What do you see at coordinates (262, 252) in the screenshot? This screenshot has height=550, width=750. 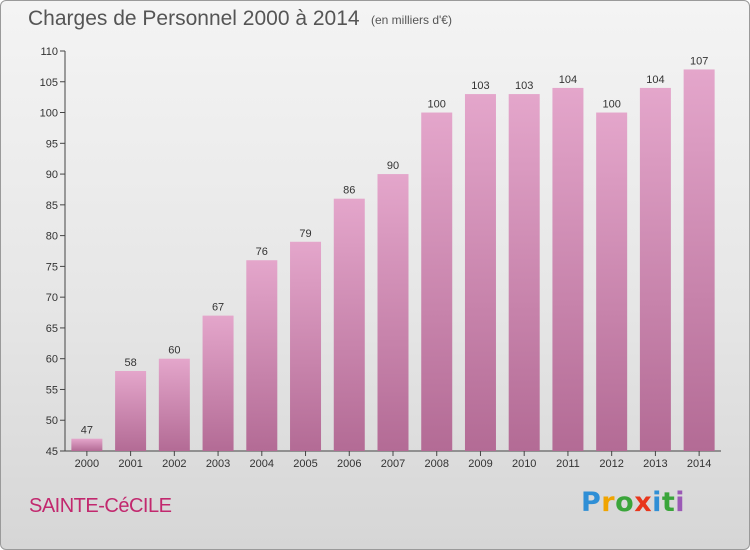 I see `bar-value-label: 76` at bounding box center [262, 252].